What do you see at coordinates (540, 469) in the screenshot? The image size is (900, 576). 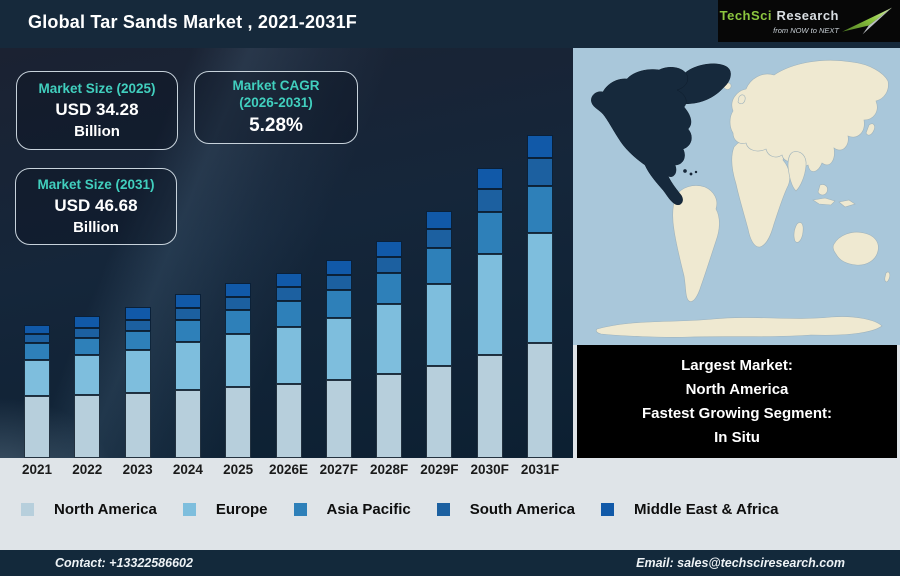 I see `axis-label-2031F: 2031F` at bounding box center [540, 469].